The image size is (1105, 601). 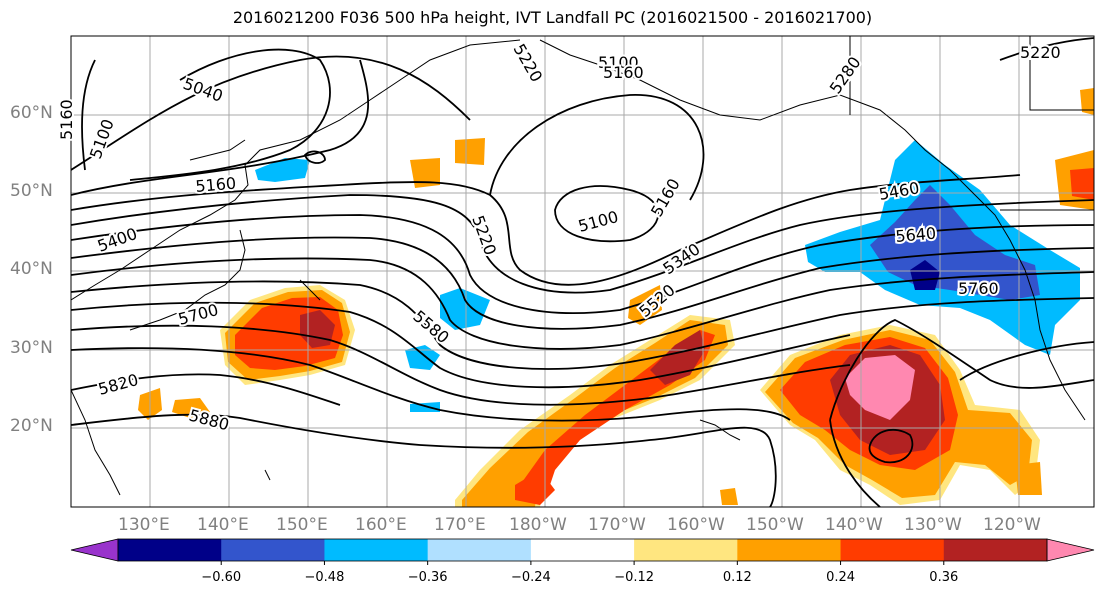 I want to click on contour-label: 5760, so click(x=978, y=288).